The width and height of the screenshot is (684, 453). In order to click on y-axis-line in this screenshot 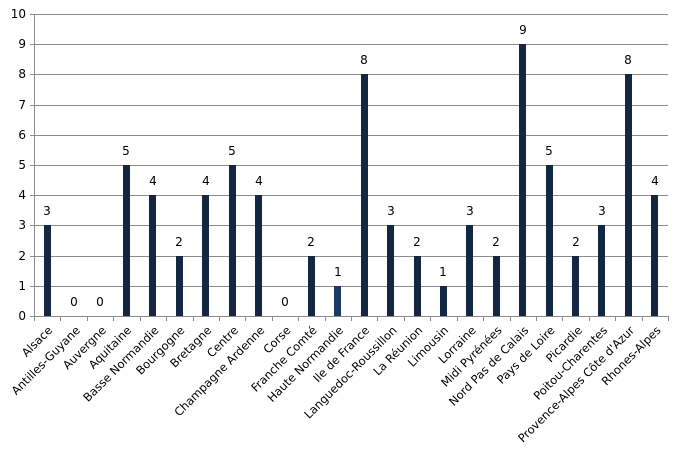, I will do `click(34, 165)`.